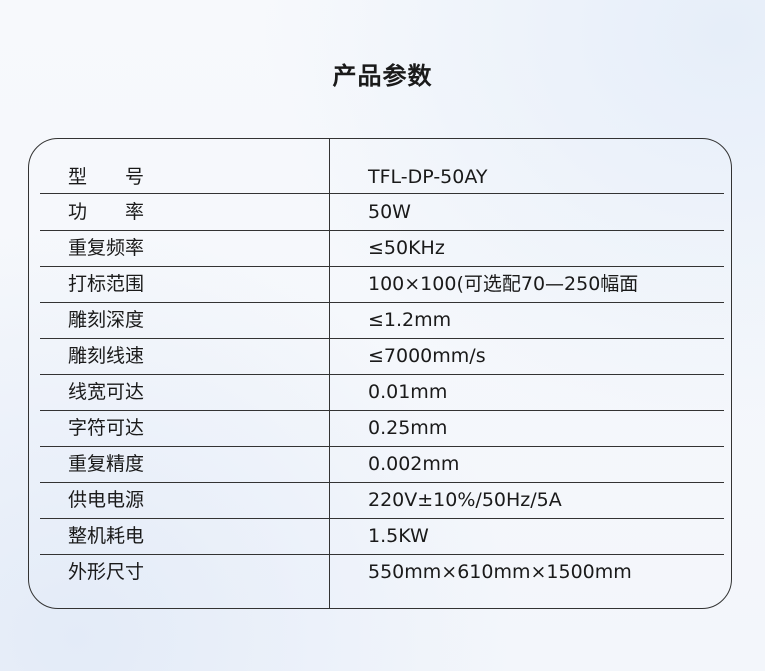 This screenshot has height=671, width=765. What do you see at coordinates (106, 284) in the screenshot?
I see `param-label: 打标范围` at bounding box center [106, 284].